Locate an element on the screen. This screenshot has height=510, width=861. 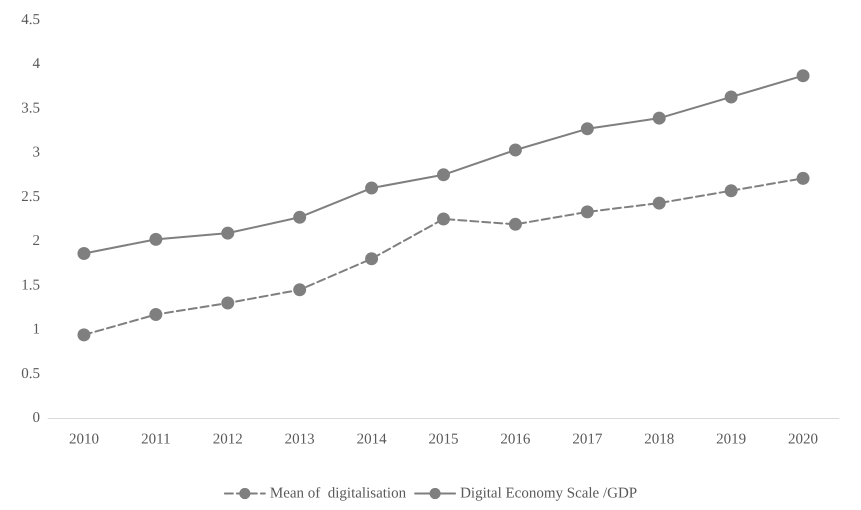
y-tick-label: 0 is located at coordinates (36, 418).